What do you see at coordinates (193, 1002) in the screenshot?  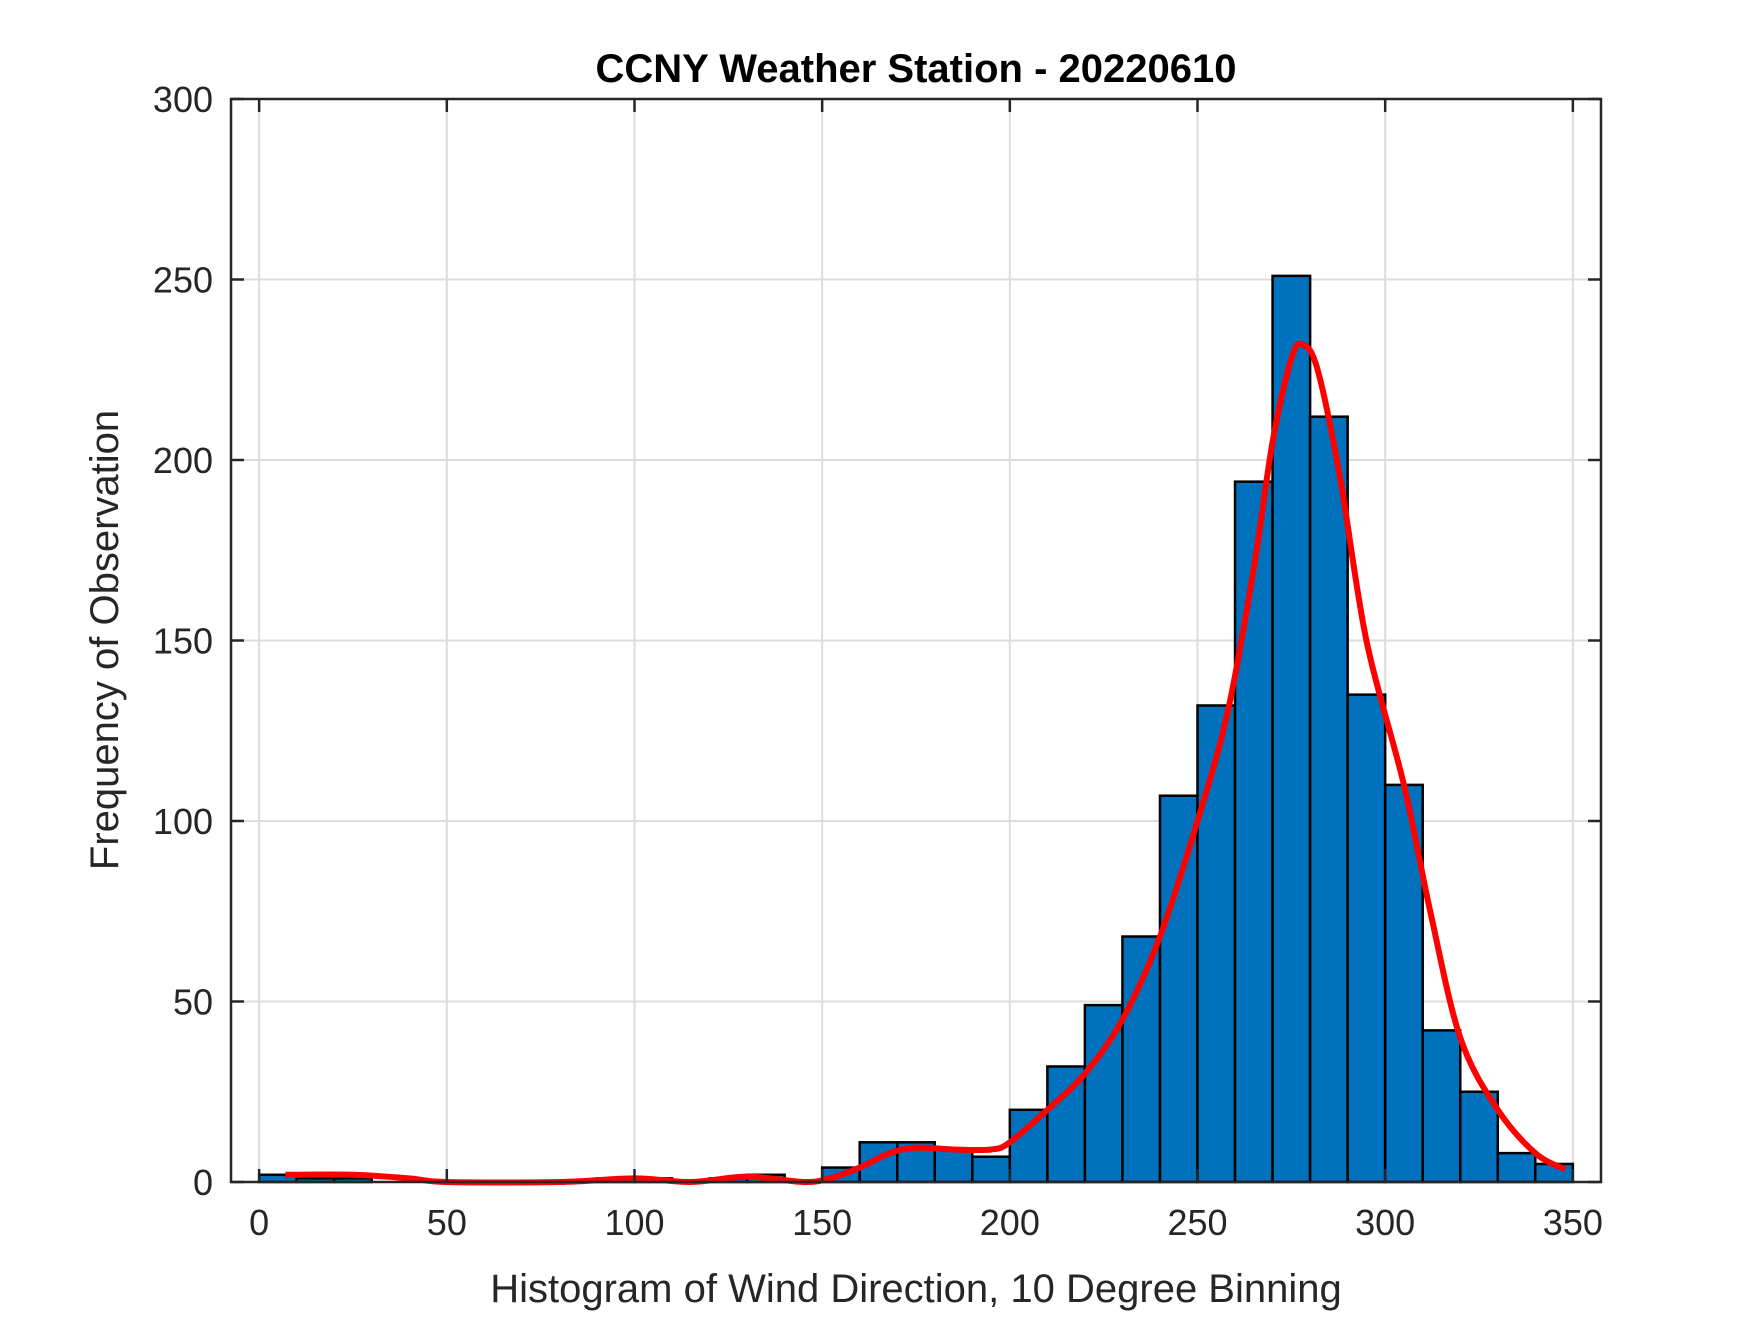 I see `y-tick-label: 50` at bounding box center [193, 1002].